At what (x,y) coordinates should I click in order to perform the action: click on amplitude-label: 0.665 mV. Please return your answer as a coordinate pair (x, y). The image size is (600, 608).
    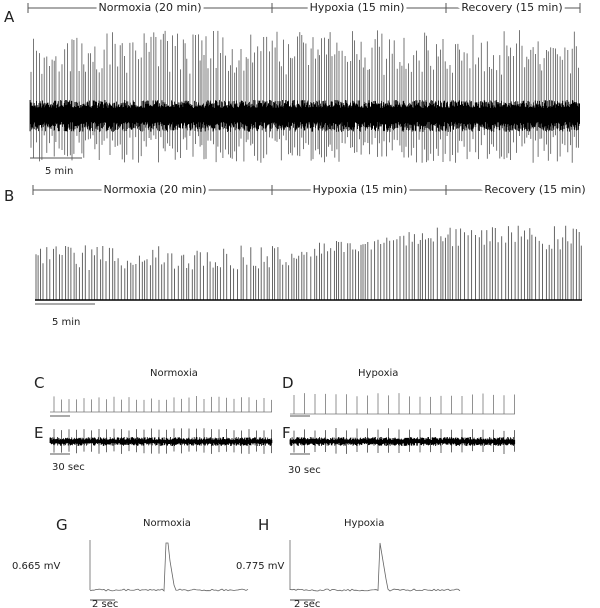
    Looking at the image, I should click on (36, 566).